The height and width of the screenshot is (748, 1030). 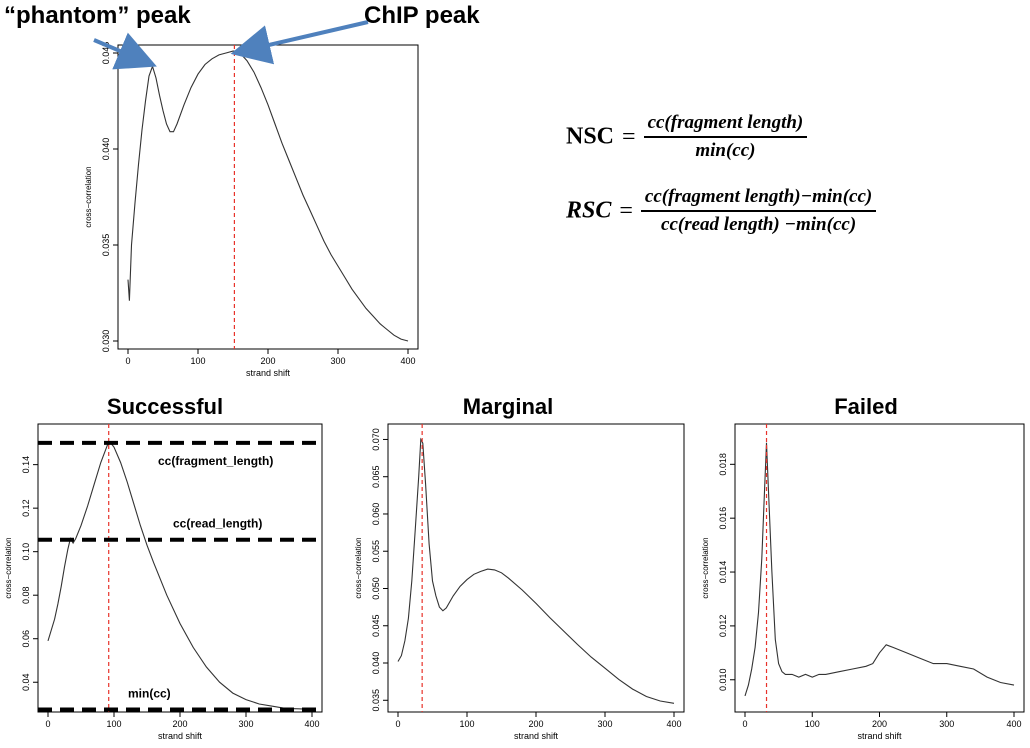 I want to click on y-tick-label: 0.060, so click(x=376, y=514).